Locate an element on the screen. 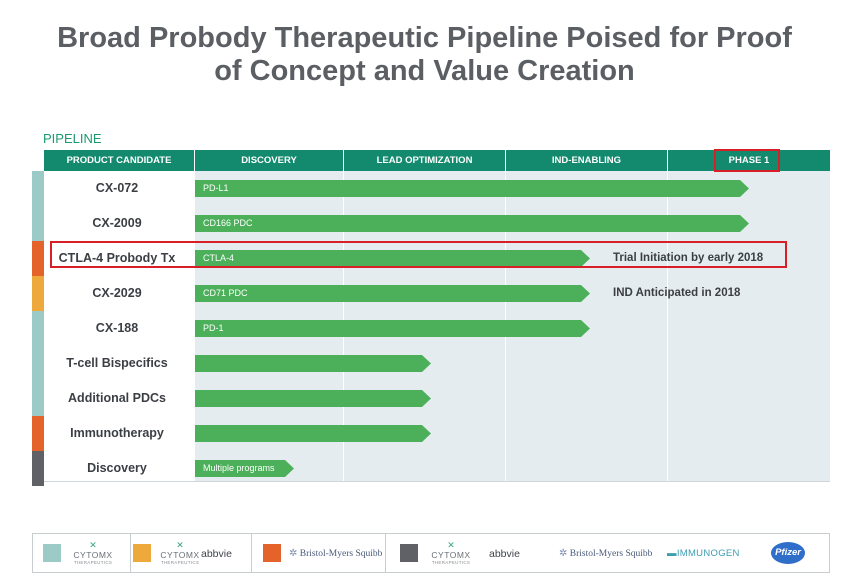 This screenshot has height=586, width=849. product-candidate-name: CX-2029 is located at coordinates (117, 293).